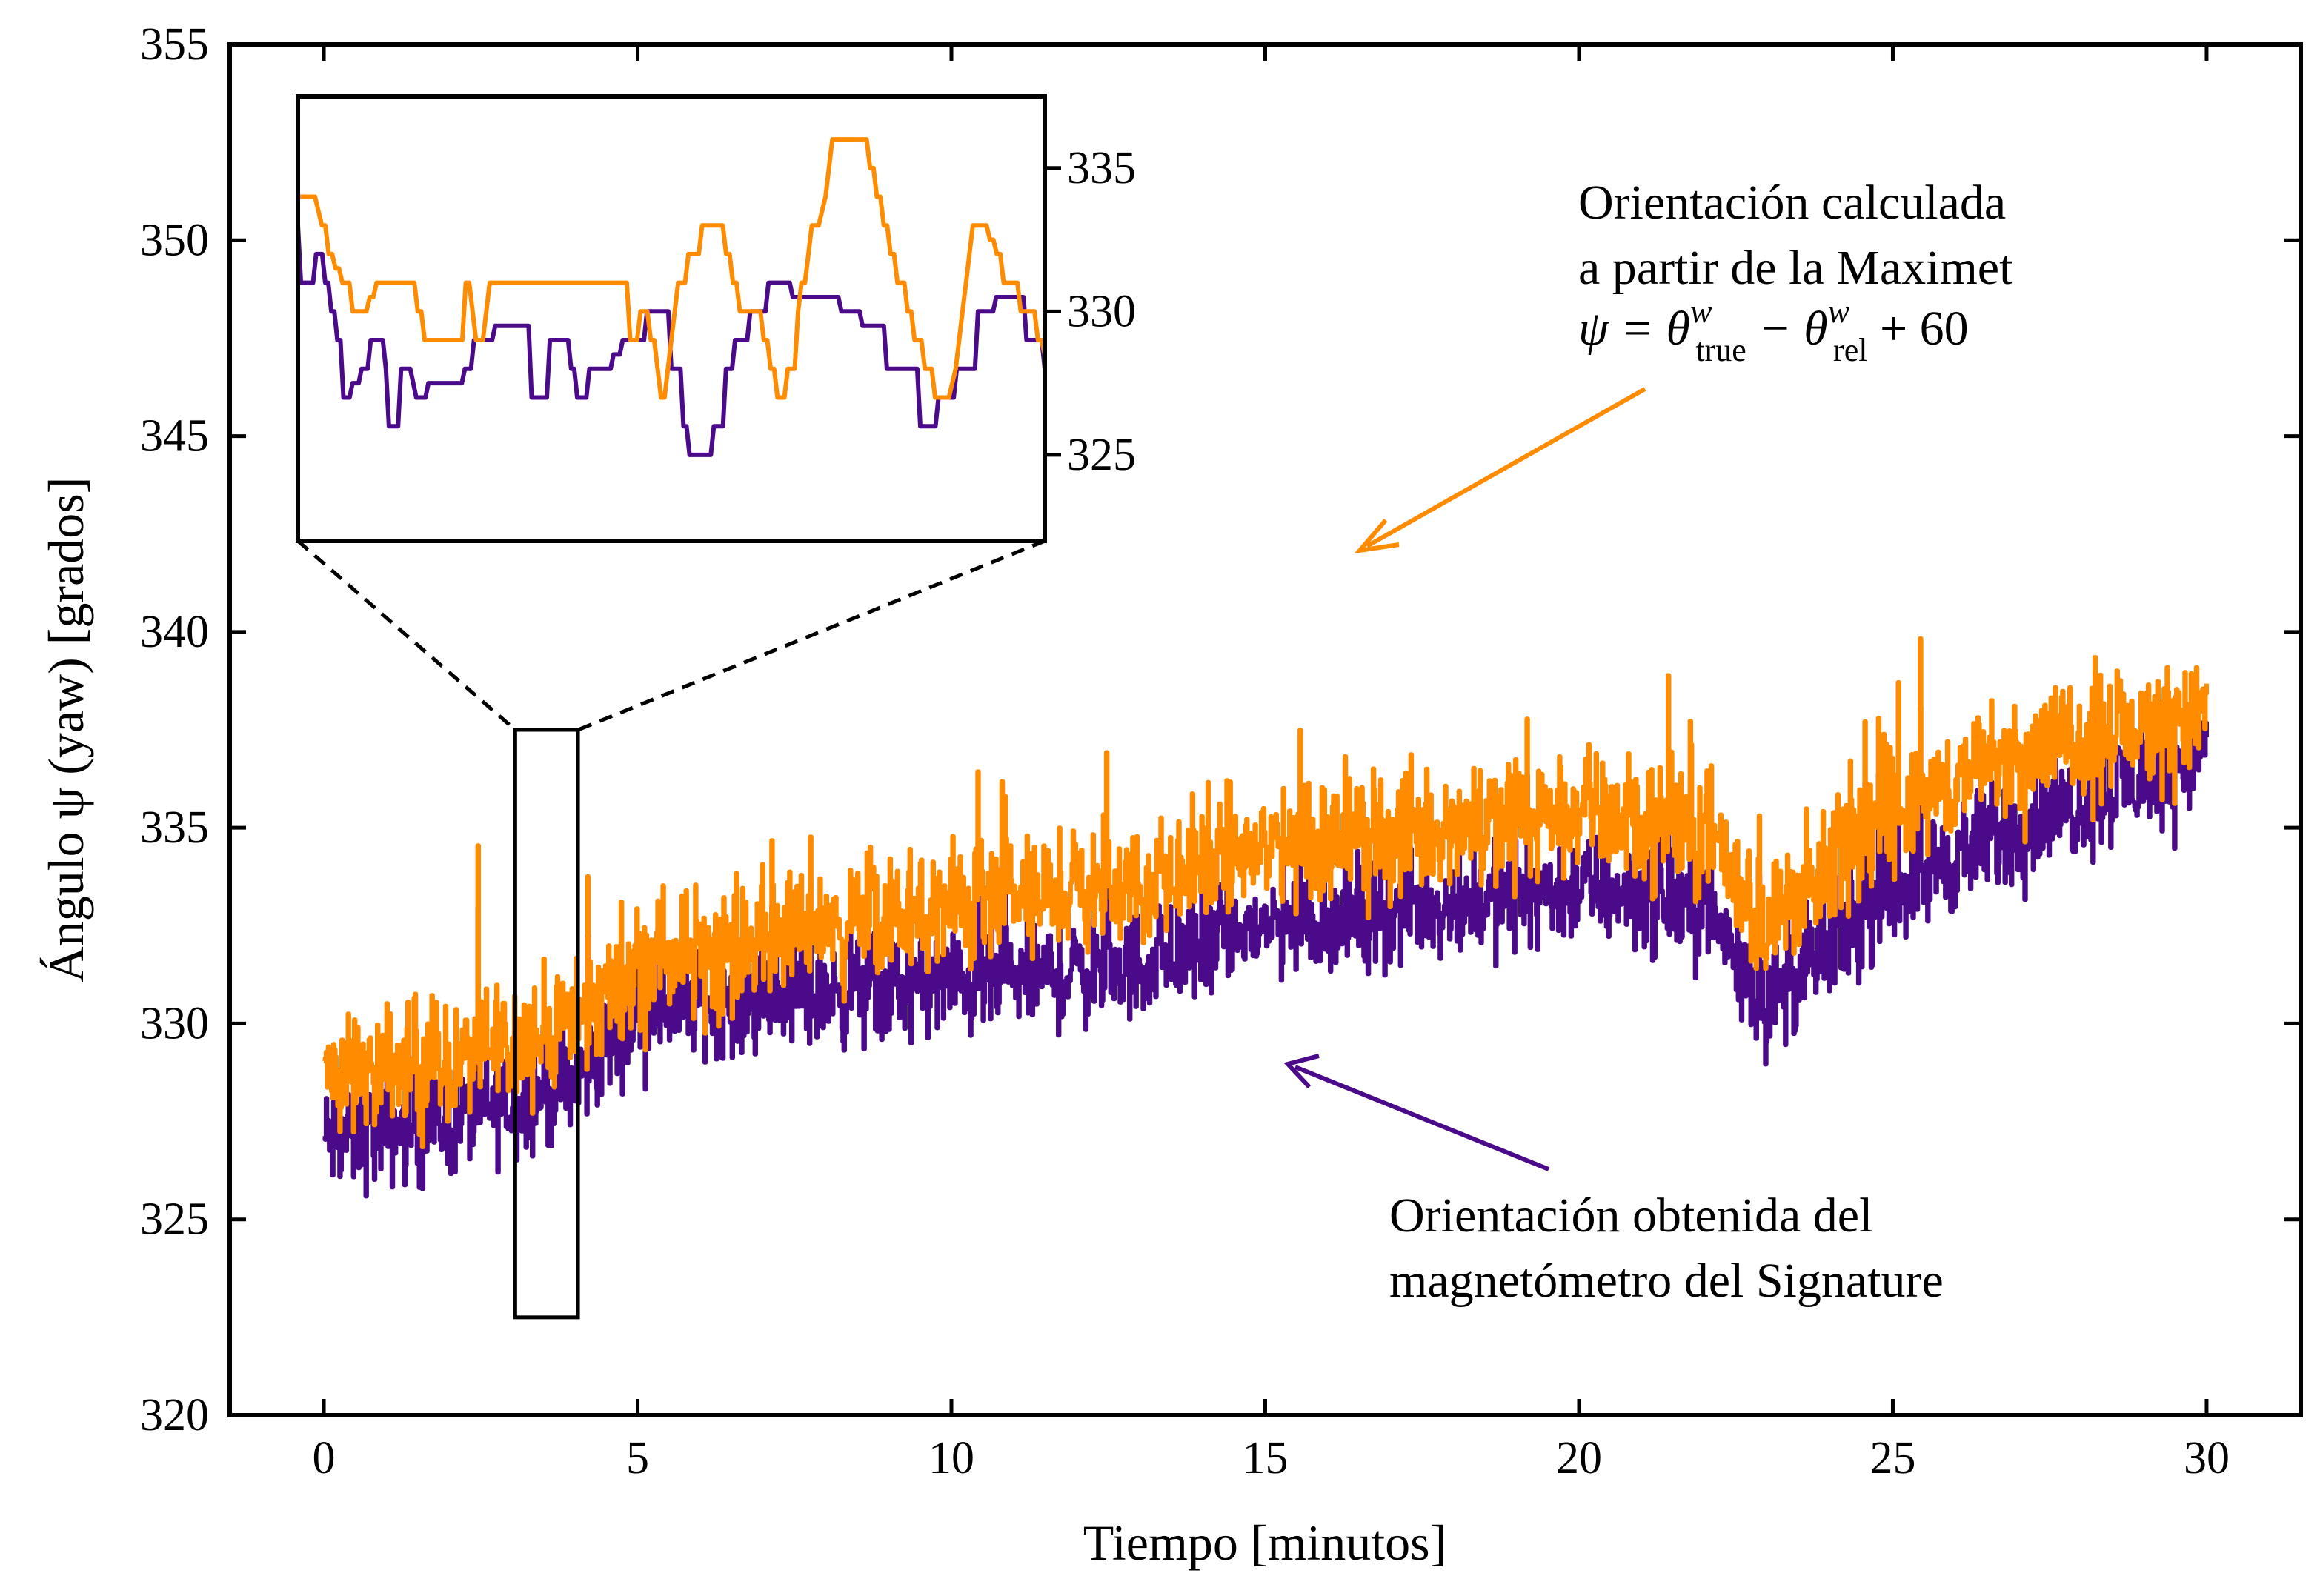  What do you see at coordinates (1634, 329) in the screenshot?
I see `formula-psi: ψ = θ` at bounding box center [1634, 329].